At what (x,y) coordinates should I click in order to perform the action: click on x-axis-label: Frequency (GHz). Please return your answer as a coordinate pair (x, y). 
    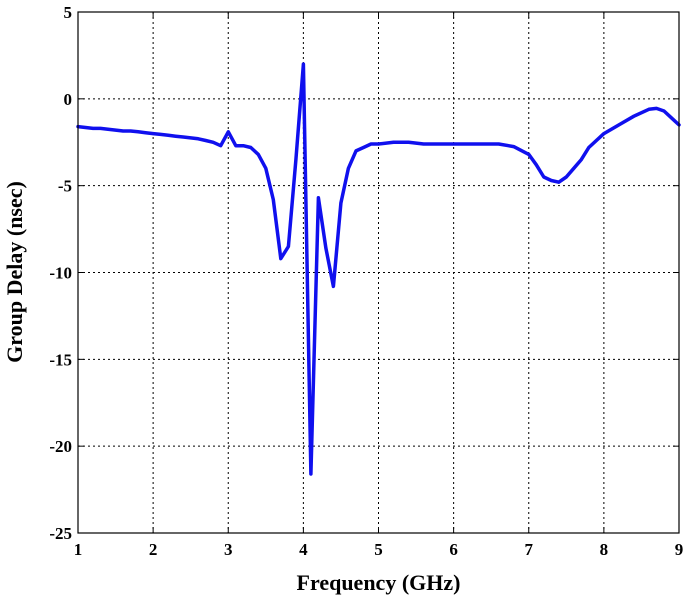
    Looking at the image, I should click on (379, 582).